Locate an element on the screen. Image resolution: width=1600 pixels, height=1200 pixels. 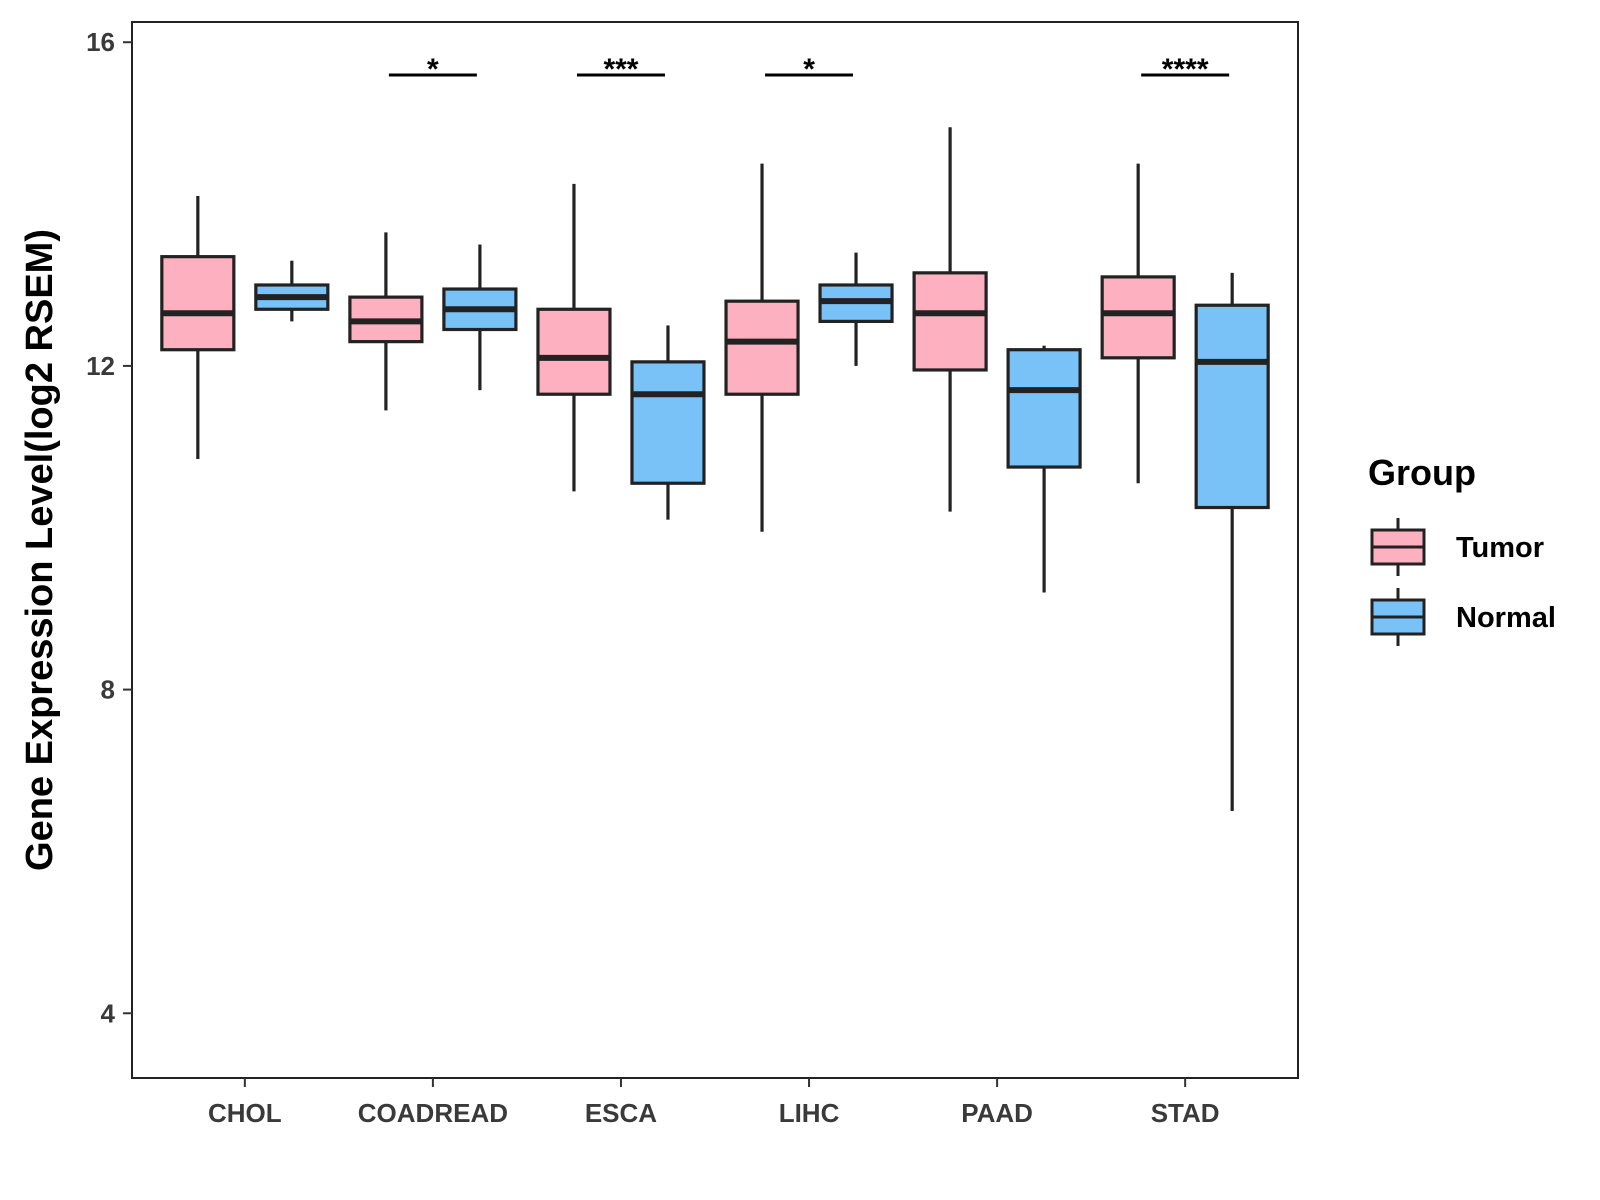
legend-label: Tumor is located at coordinates (1500, 548).